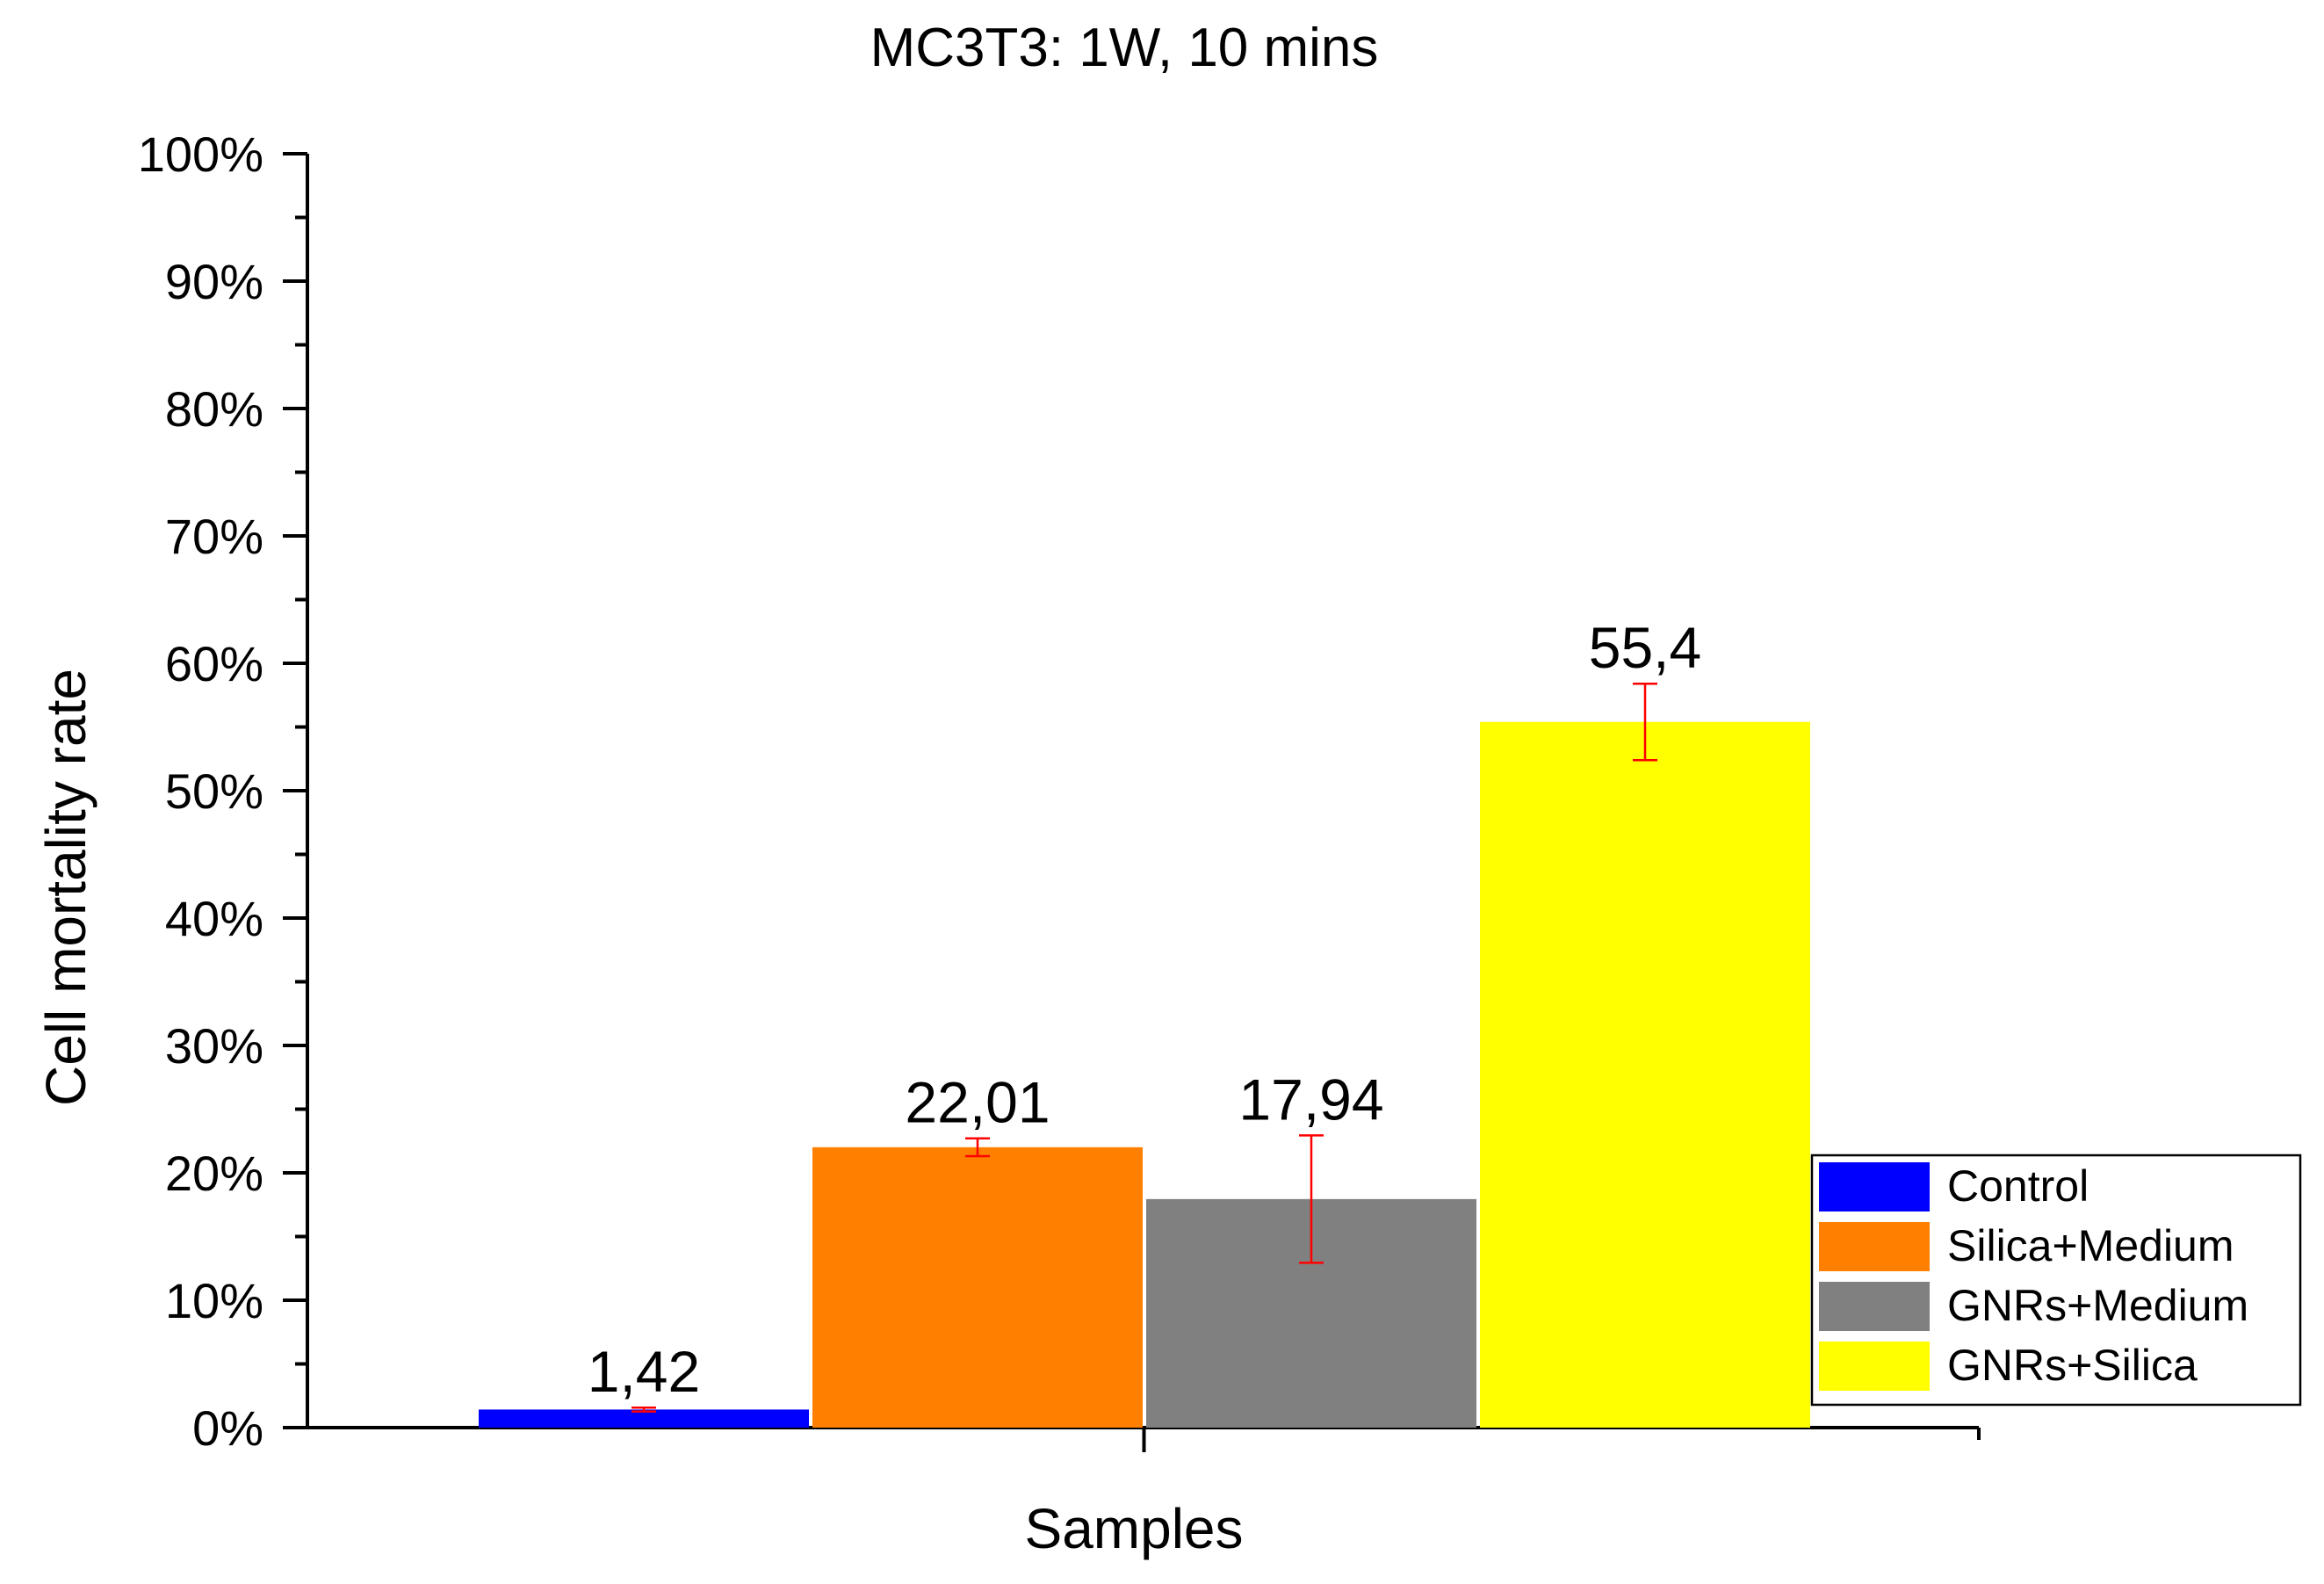  Describe the element at coordinates (214, 536) in the screenshot. I see `y-tick-label: 70%` at that location.